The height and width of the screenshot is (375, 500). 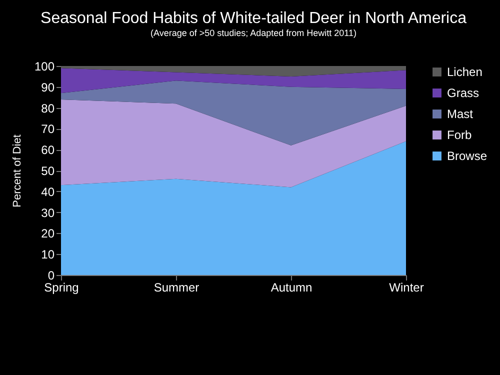 What do you see at coordinates (467, 156) in the screenshot?
I see `legend-label: Browse` at bounding box center [467, 156].